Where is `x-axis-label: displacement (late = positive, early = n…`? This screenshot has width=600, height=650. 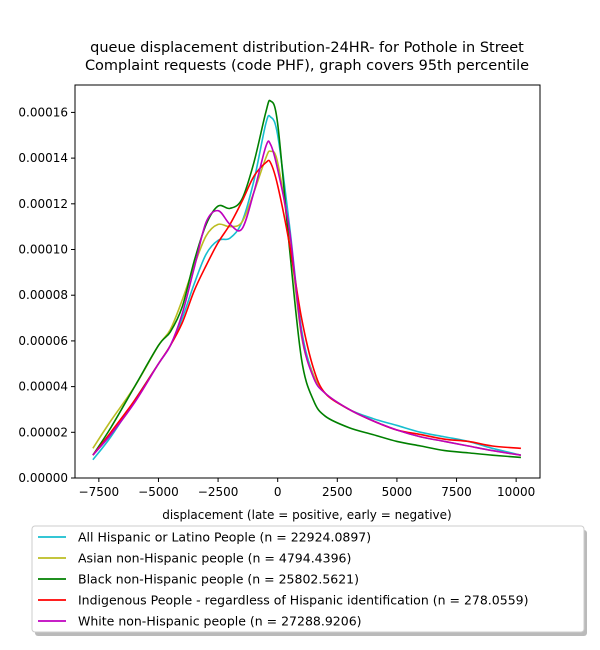 x-axis-label: displacement (late = positive, early = n… is located at coordinates (306, 515).